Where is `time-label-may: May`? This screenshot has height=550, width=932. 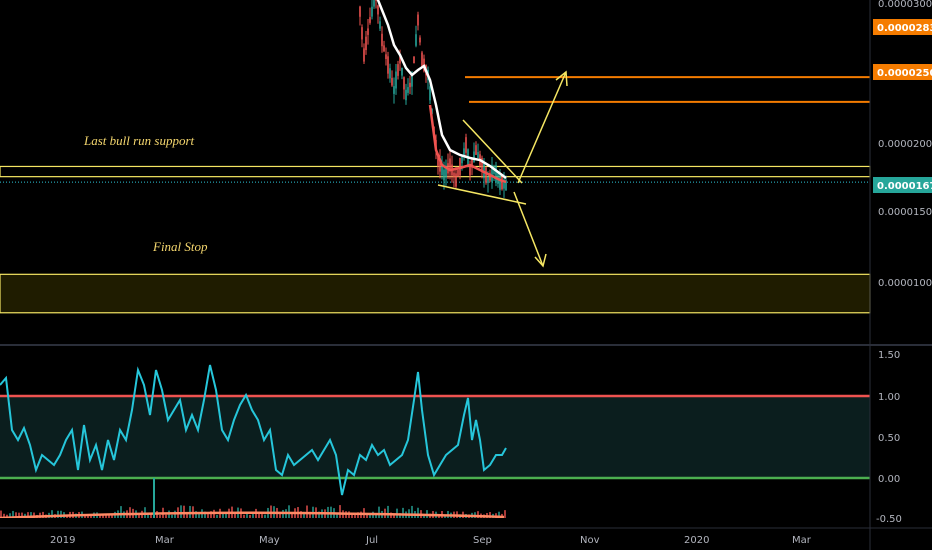 time-label-may: May is located at coordinates (269, 540).